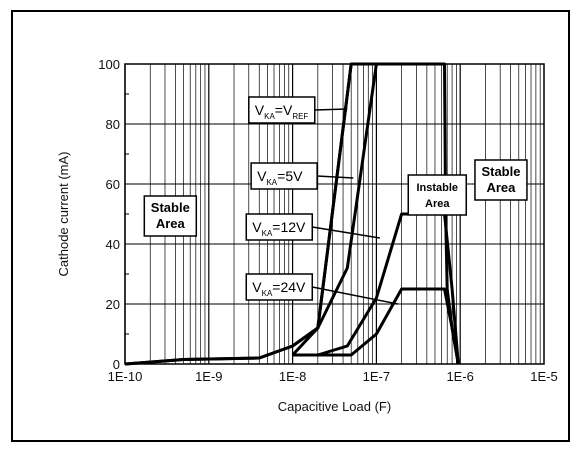 Image resolution: width=583 pixels, height=454 pixels. Describe the element at coordinates (116, 364) in the screenshot. I see `y-tick-label: 0` at that location.